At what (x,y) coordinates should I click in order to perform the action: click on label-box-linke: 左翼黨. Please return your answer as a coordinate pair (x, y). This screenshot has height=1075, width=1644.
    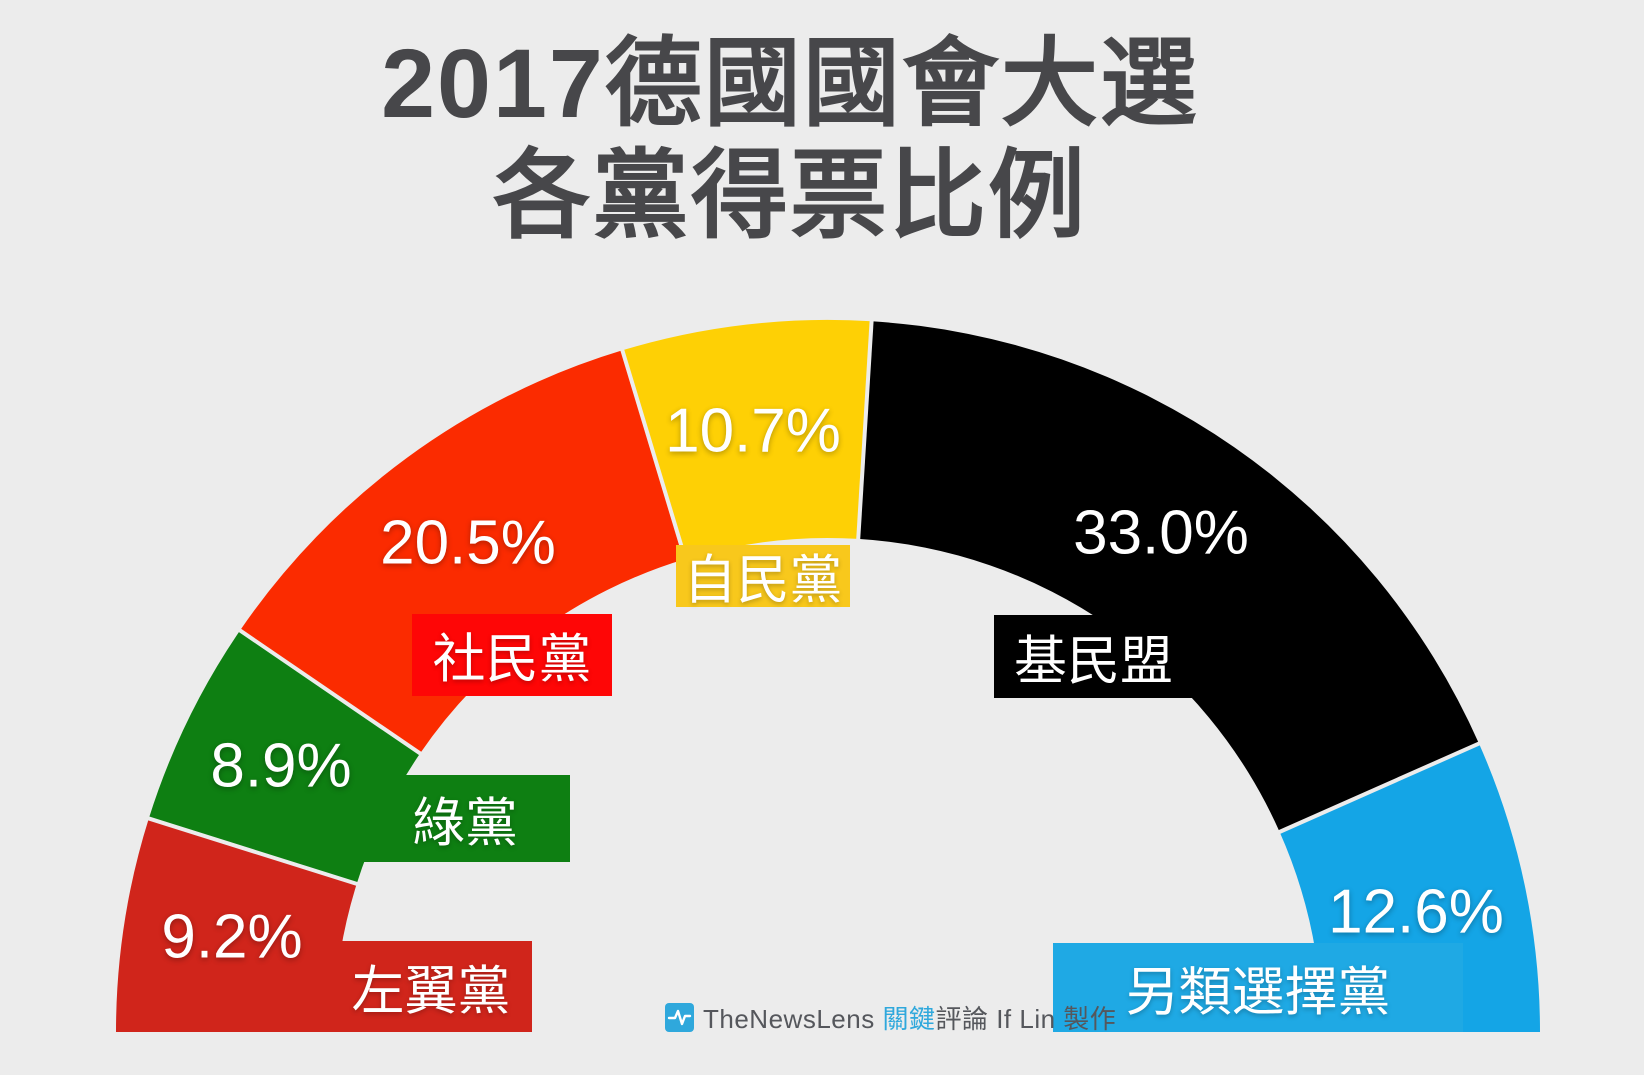
    Looking at the image, I should click on (431, 986).